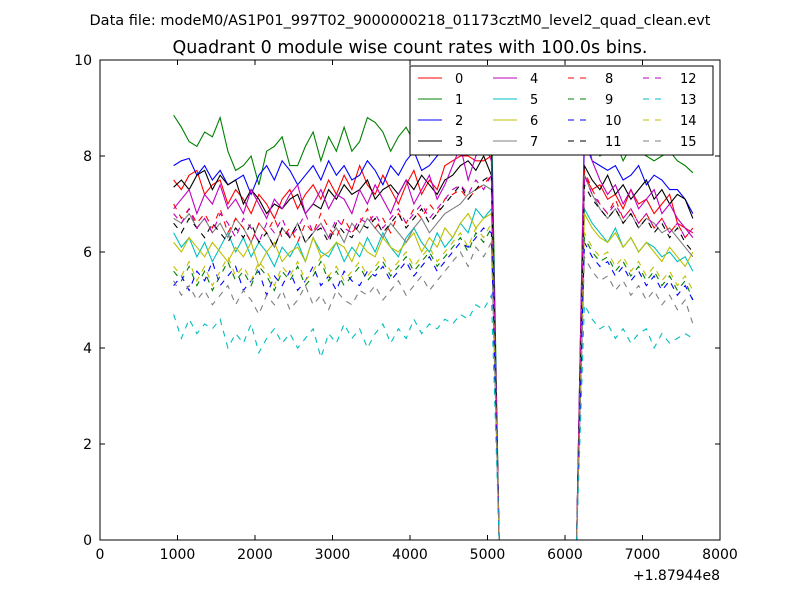 This screenshot has height=600, width=800. What do you see at coordinates (613, 142) in the screenshot?
I see `legend-label-11: 11` at bounding box center [613, 142].